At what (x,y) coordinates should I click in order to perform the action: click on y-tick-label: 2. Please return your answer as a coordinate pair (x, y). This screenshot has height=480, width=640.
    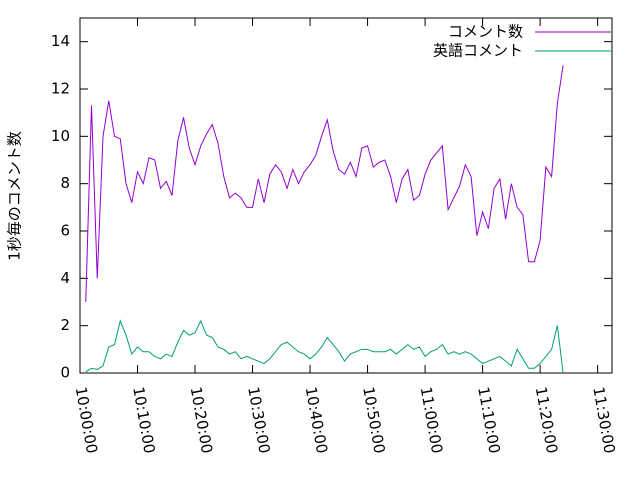
    Looking at the image, I should click on (65, 325).